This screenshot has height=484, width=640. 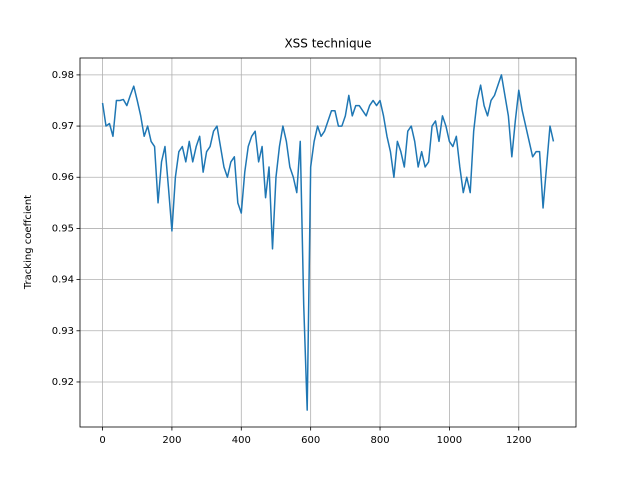 What do you see at coordinates (63, 382) in the screenshot?
I see `y-tick-label: 0.92` at bounding box center [63, 382].